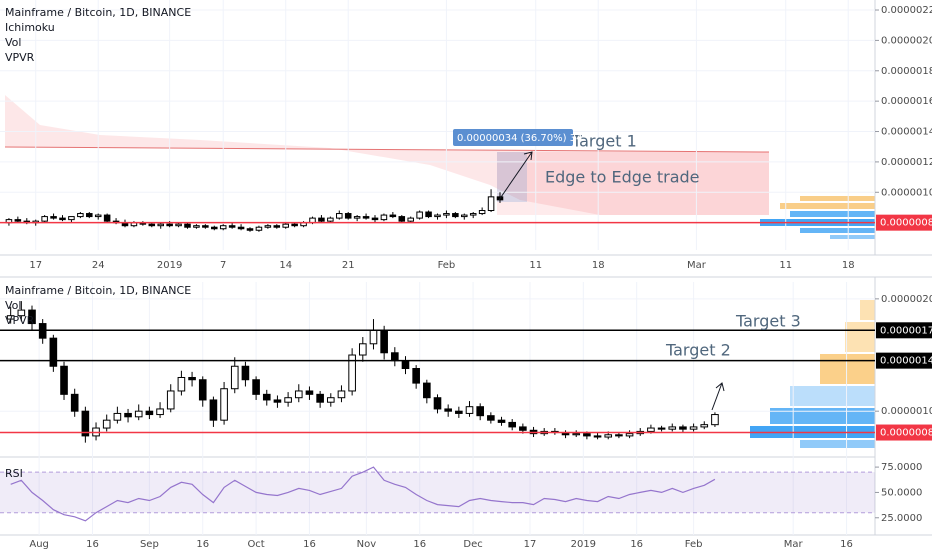 This screenshot has width=932, height=550. I want to click on arrow, so click(515, 176).